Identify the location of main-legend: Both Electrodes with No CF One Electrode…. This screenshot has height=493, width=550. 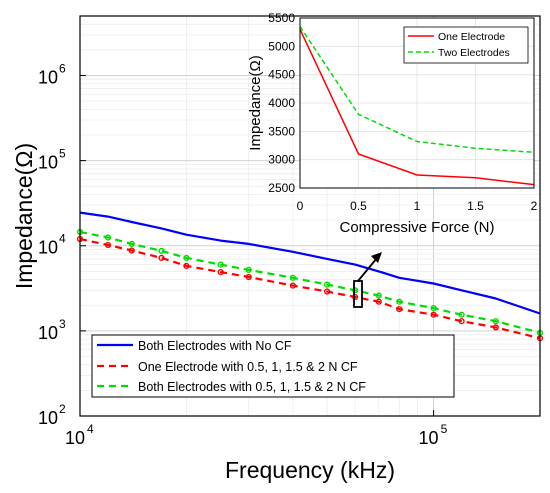
(273, 366).